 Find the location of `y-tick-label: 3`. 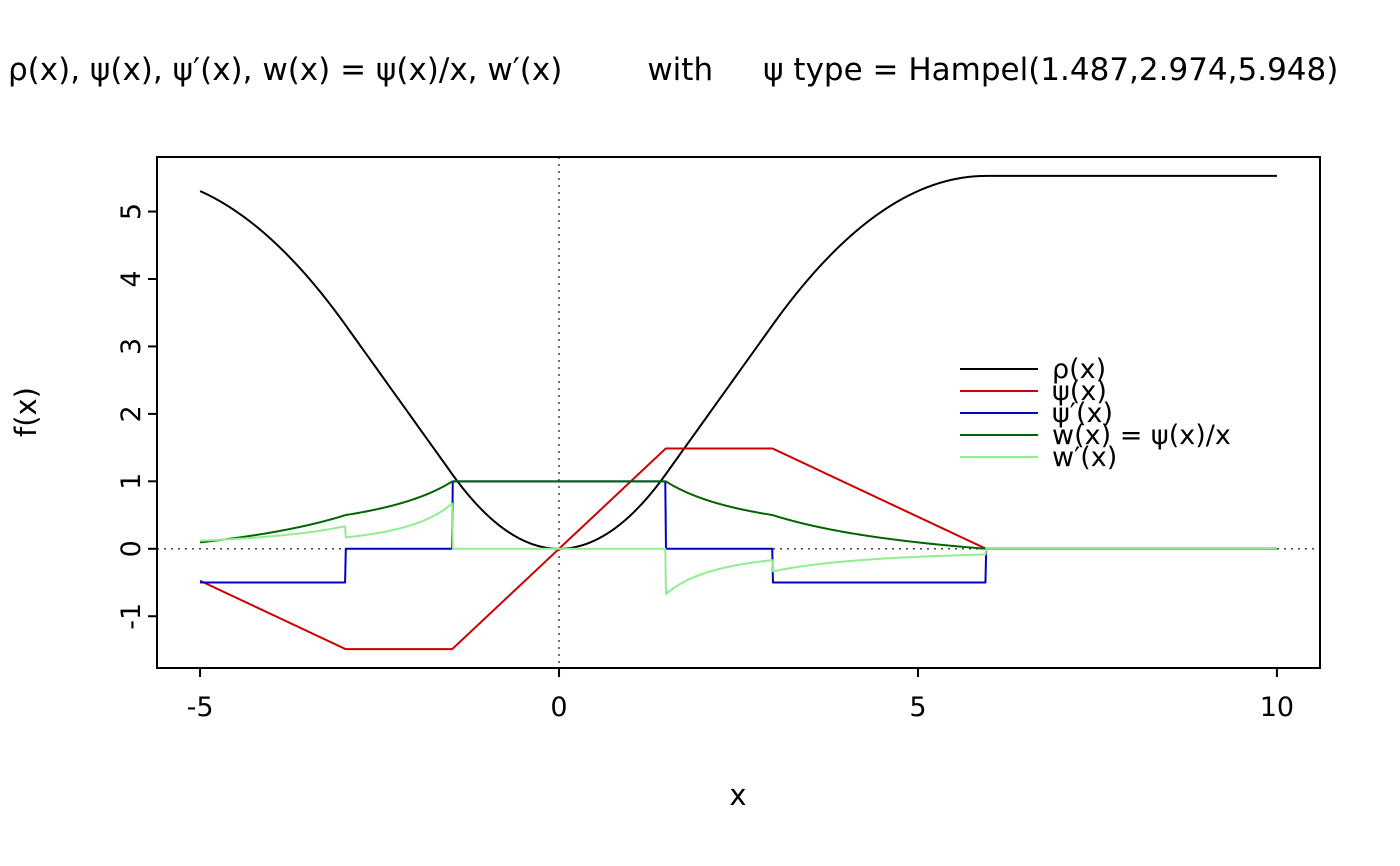

y-tick-label: 3 is located at coordinates (131, 346).